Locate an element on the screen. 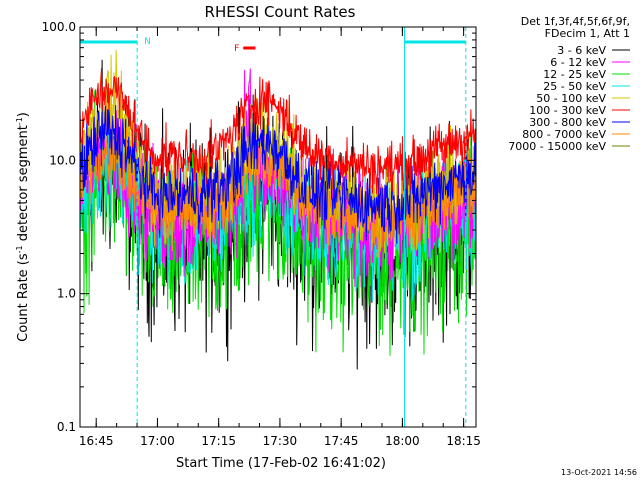 The image size is (640, 480). legend-header-line-1: Det 1f,3f,4f,5f,6f,9f, is located at coordinates (575, 21).